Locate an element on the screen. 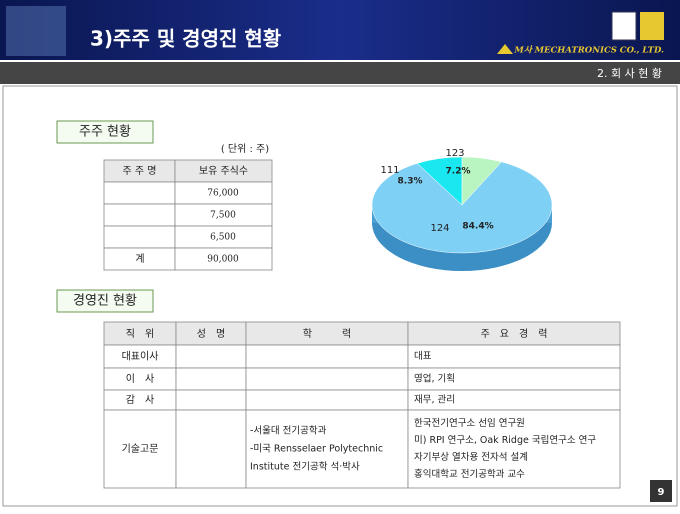 Image resolution: width=680 pixels, height=514 pixels. logo-mark is located at coordinates (505, 49).